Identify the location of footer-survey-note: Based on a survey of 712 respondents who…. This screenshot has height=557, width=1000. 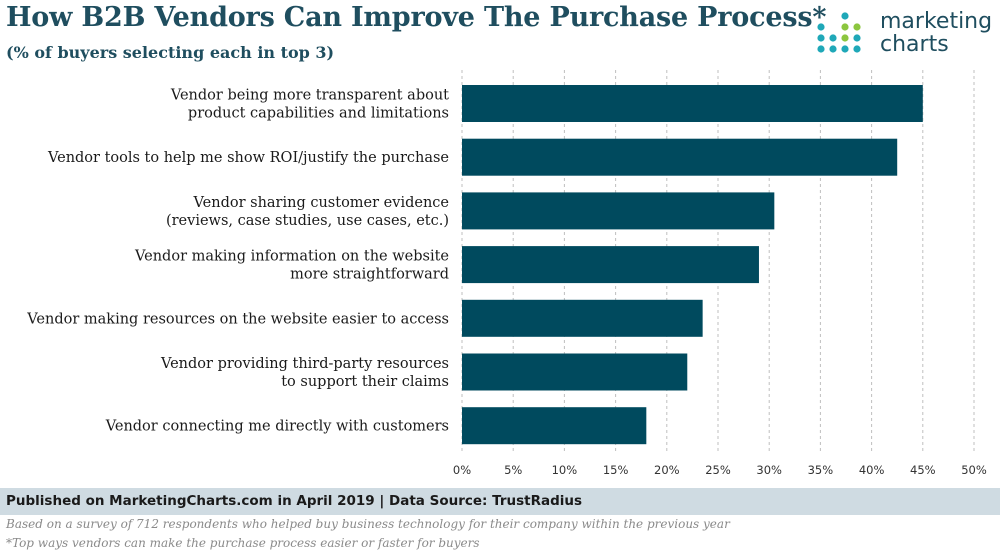
(368, 524).